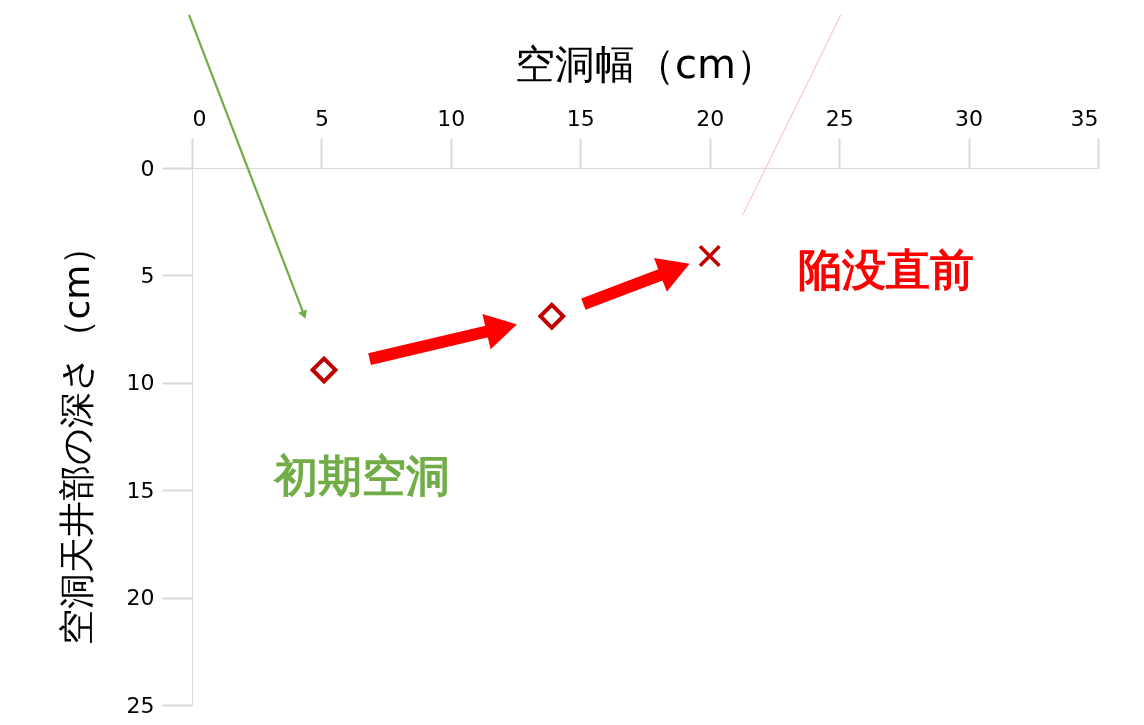 This screenshot has height=725, width=1144. Describe the element at coordinates (140, 383) in the screenshot. I see `y-tick-label: 10` at that location.